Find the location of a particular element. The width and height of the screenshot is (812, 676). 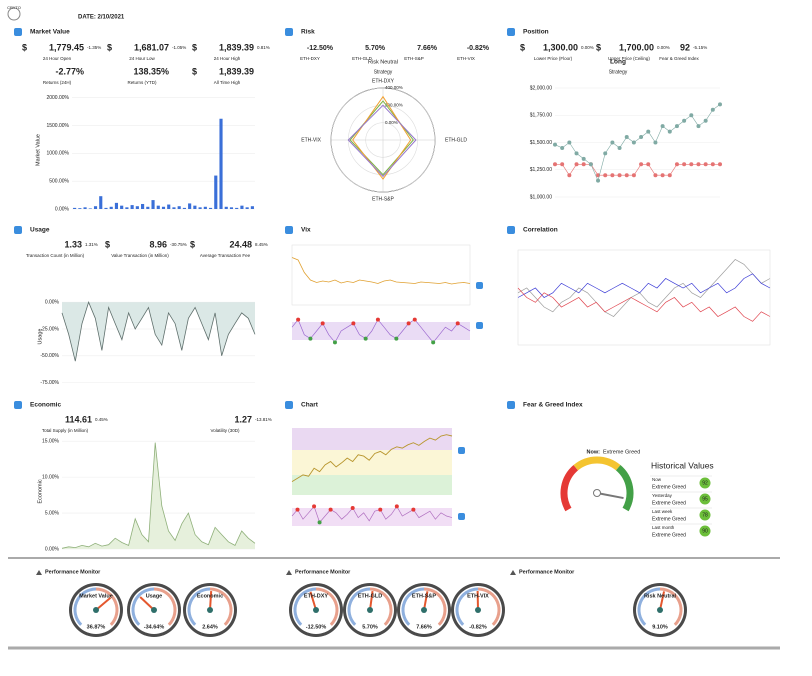

gauge-name: ETH-DXY is located at coordinates (316, 596).